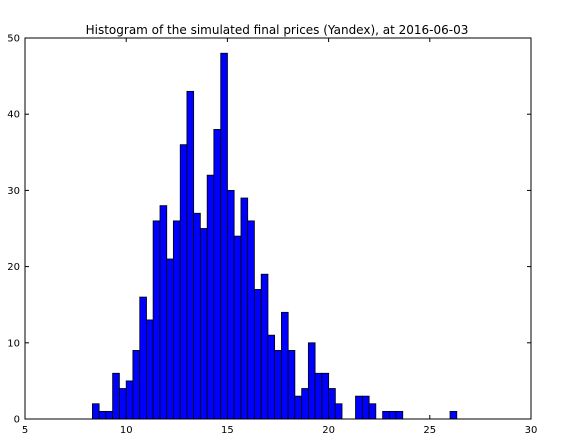 Image resolution: width=579 pixels, height=440 pixels. I want to click on x-tick-label: 25, so click(429, 430).